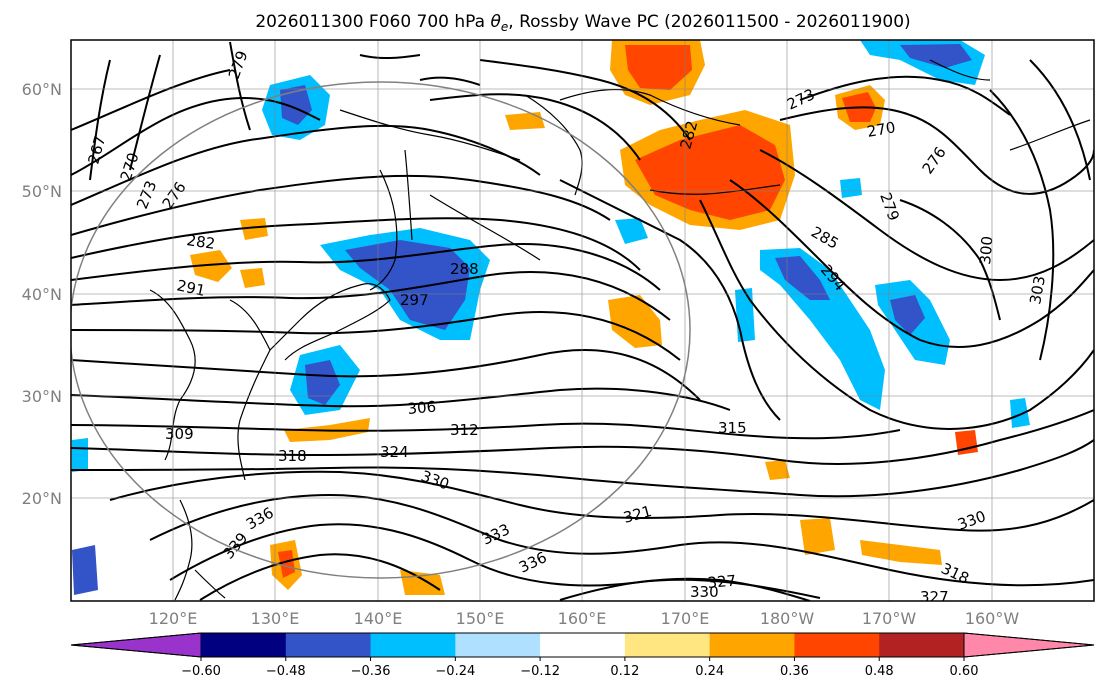 This screenshot has width=1105, height=694. Describe the element at coordinates (889, 618) in the screenshot. I see `lon-label: 170°W` at that location.